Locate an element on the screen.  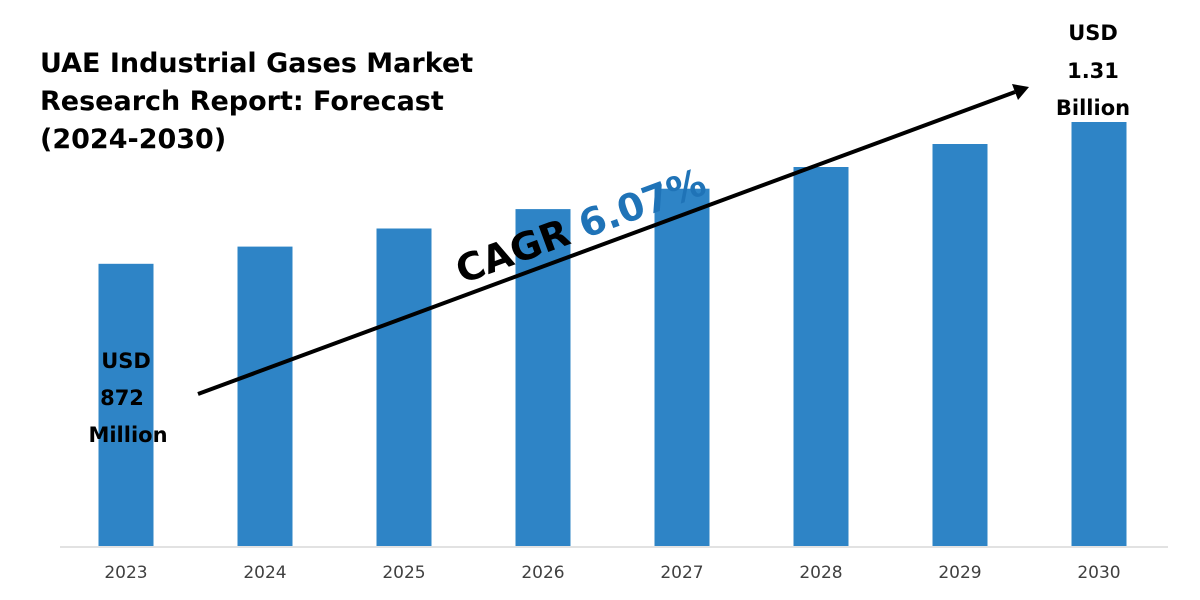
start-label-line-1: USD is located at coordinates (126, 361).